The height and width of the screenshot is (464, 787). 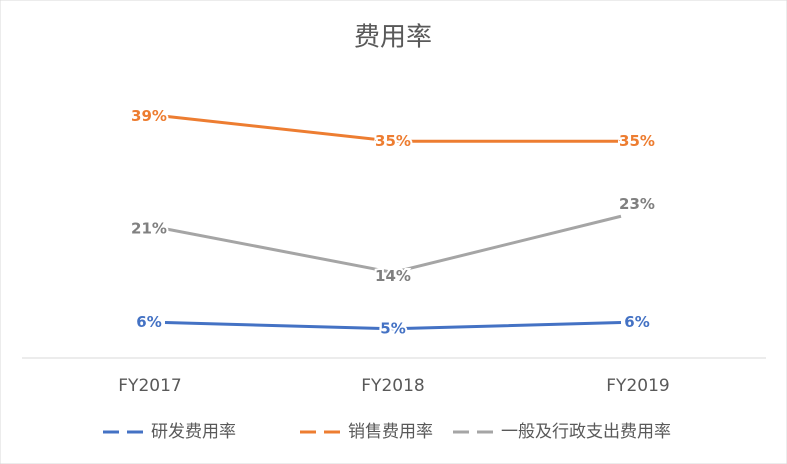 I want to click on chart-title: 费用率, so click(x=393, y=38).